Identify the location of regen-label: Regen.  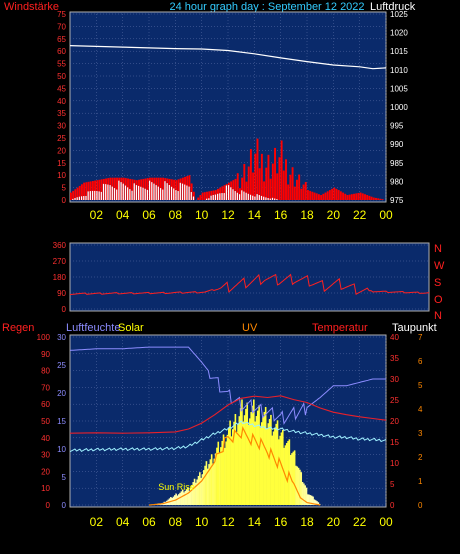
(18, 328).